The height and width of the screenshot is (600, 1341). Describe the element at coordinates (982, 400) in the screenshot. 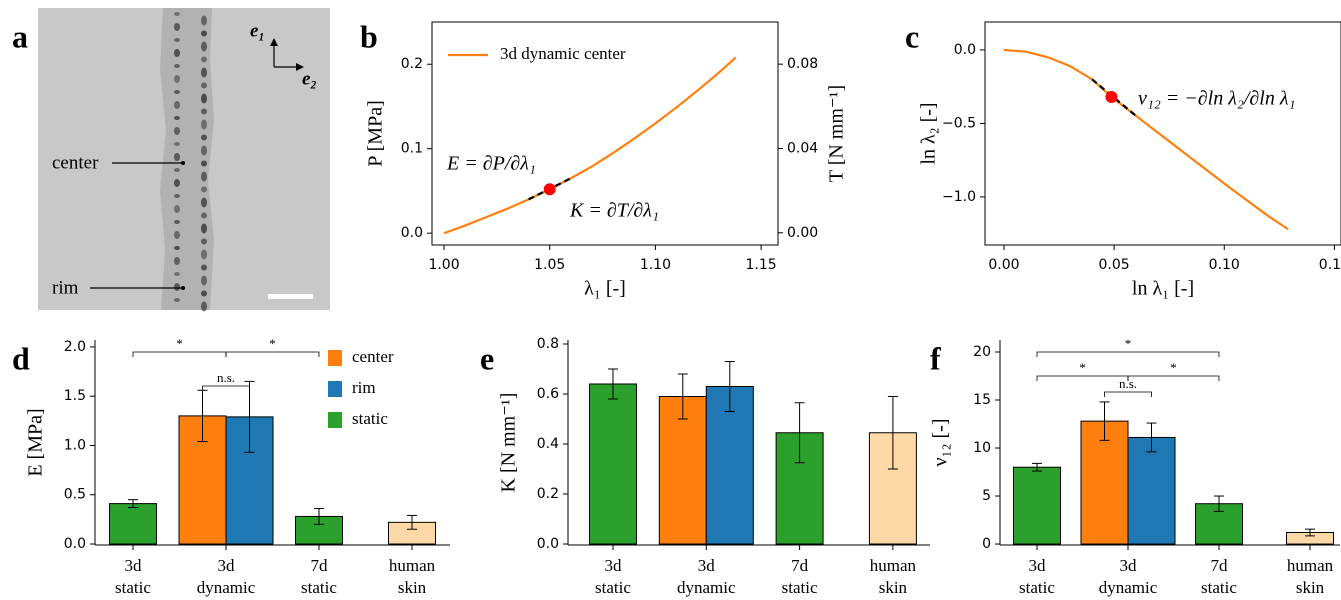

I see `y-tick-label: 15` at that location.